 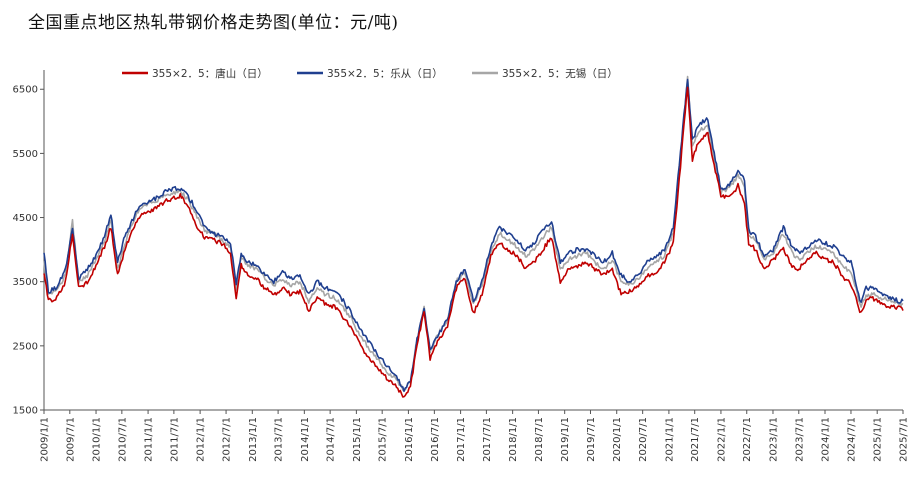 I want to click on x-tick-label: 2018/1/1, so click(x=513, y=439).